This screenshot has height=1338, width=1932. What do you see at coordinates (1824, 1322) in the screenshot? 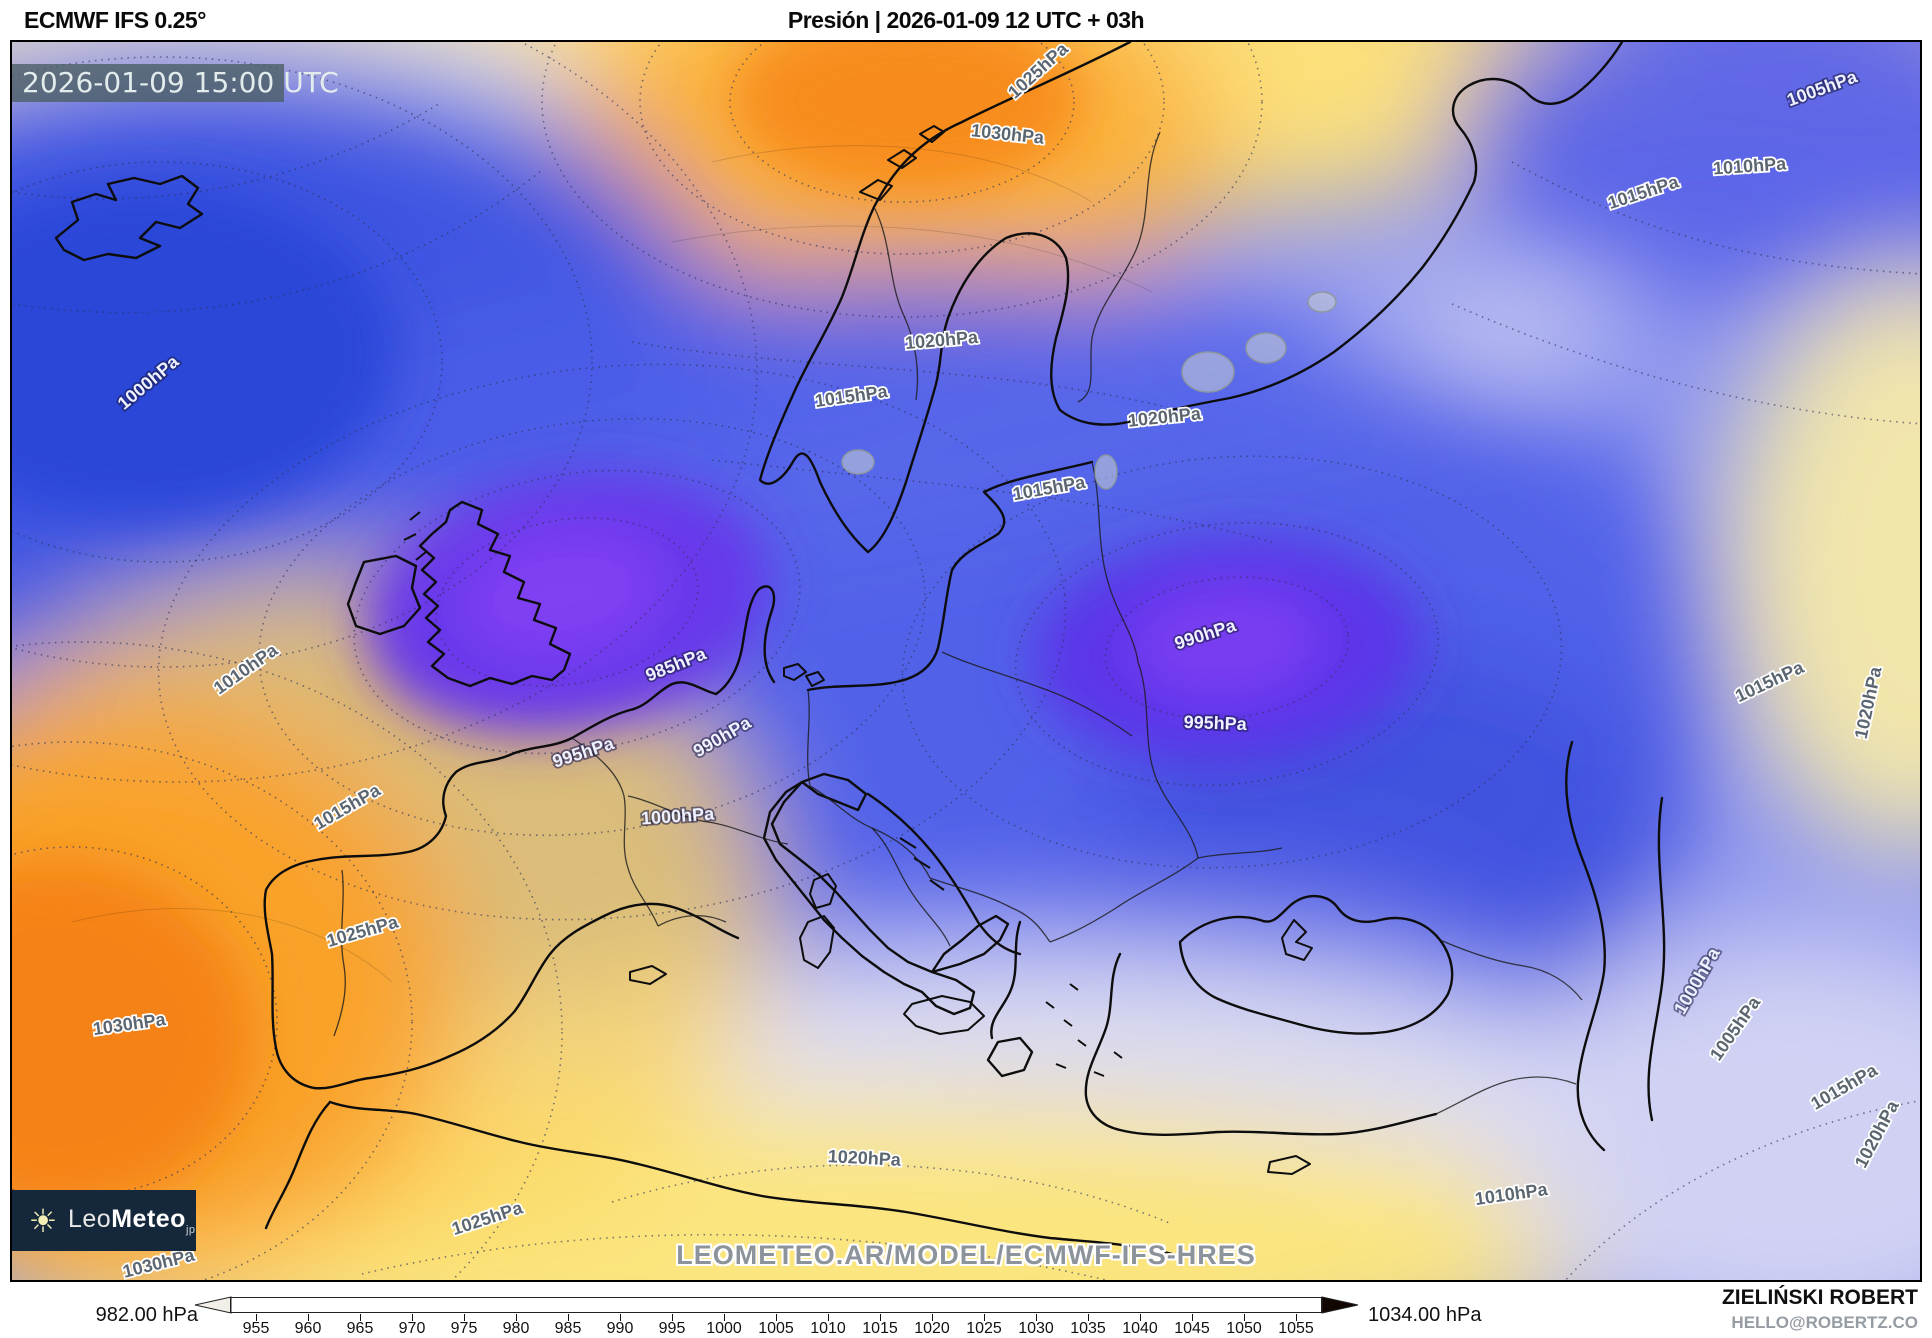
I see `author-email: HELLO@ROBERTZ.CO` at bounding box center [1824, 1322].